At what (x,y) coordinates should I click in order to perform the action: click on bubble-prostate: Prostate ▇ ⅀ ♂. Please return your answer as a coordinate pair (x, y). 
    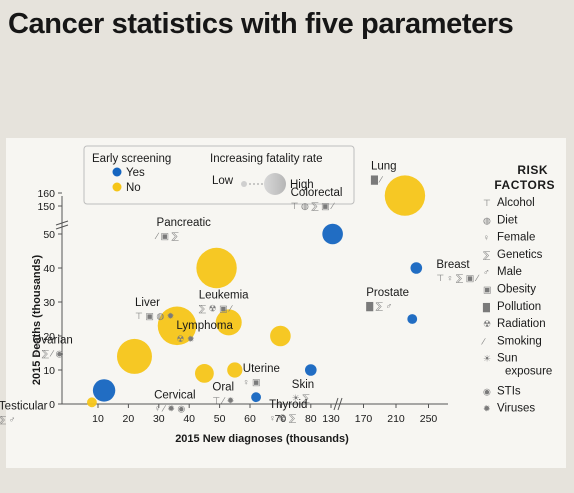
    Looking at the image, I should click on (391, 305).